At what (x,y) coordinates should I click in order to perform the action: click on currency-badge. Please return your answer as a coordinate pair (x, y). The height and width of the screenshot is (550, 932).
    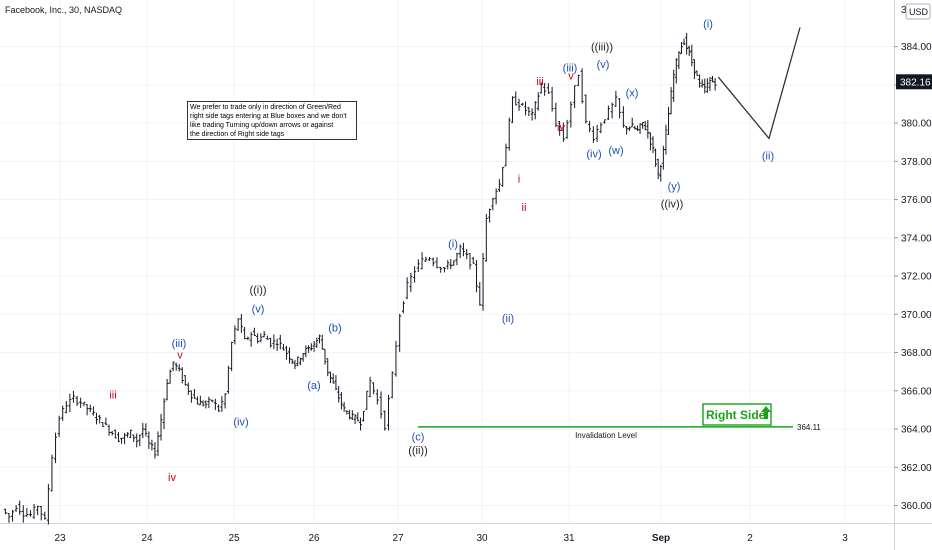
    Looking at the image, I should click on (918, 11).